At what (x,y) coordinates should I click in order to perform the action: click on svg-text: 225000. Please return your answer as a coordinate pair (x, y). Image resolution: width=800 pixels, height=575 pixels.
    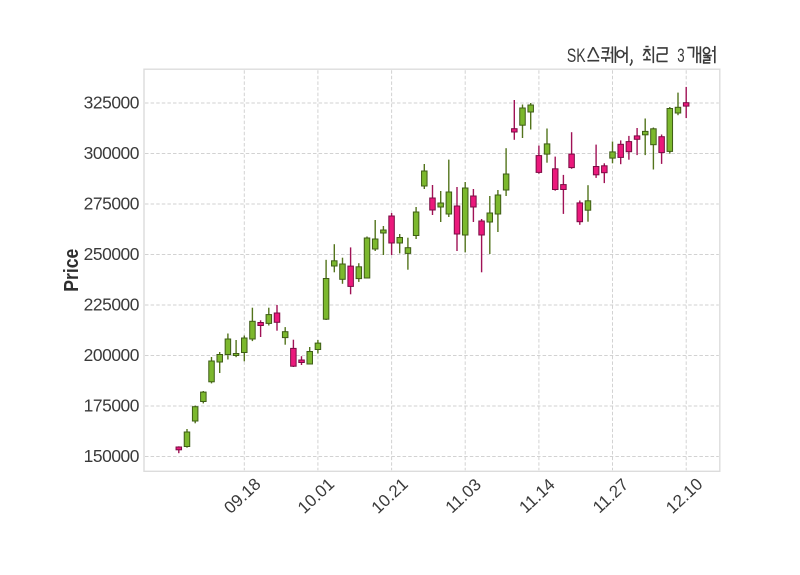
    Looking at the image, I should click on (111, 305).